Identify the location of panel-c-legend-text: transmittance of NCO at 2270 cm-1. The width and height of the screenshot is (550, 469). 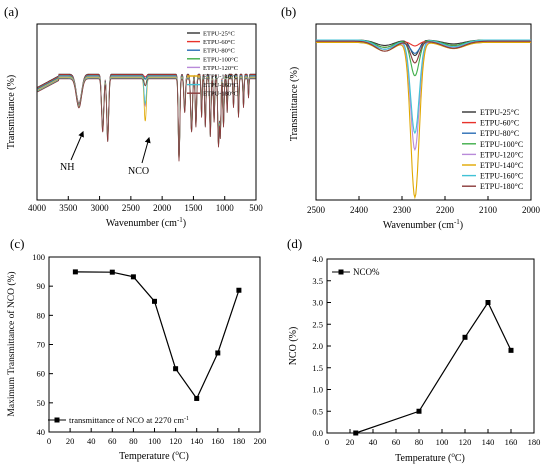
(129, 420).